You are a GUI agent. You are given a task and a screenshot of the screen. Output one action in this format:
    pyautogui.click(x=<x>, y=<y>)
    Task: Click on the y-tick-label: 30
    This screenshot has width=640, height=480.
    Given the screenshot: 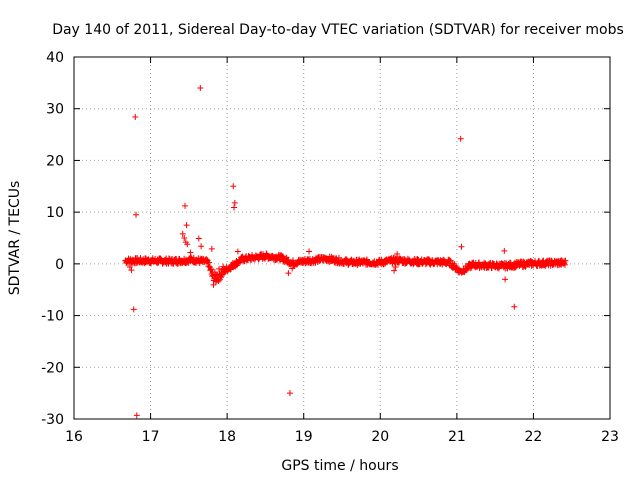 What is the action you would take?
    pyautogui.click(x=55, y=110)
    